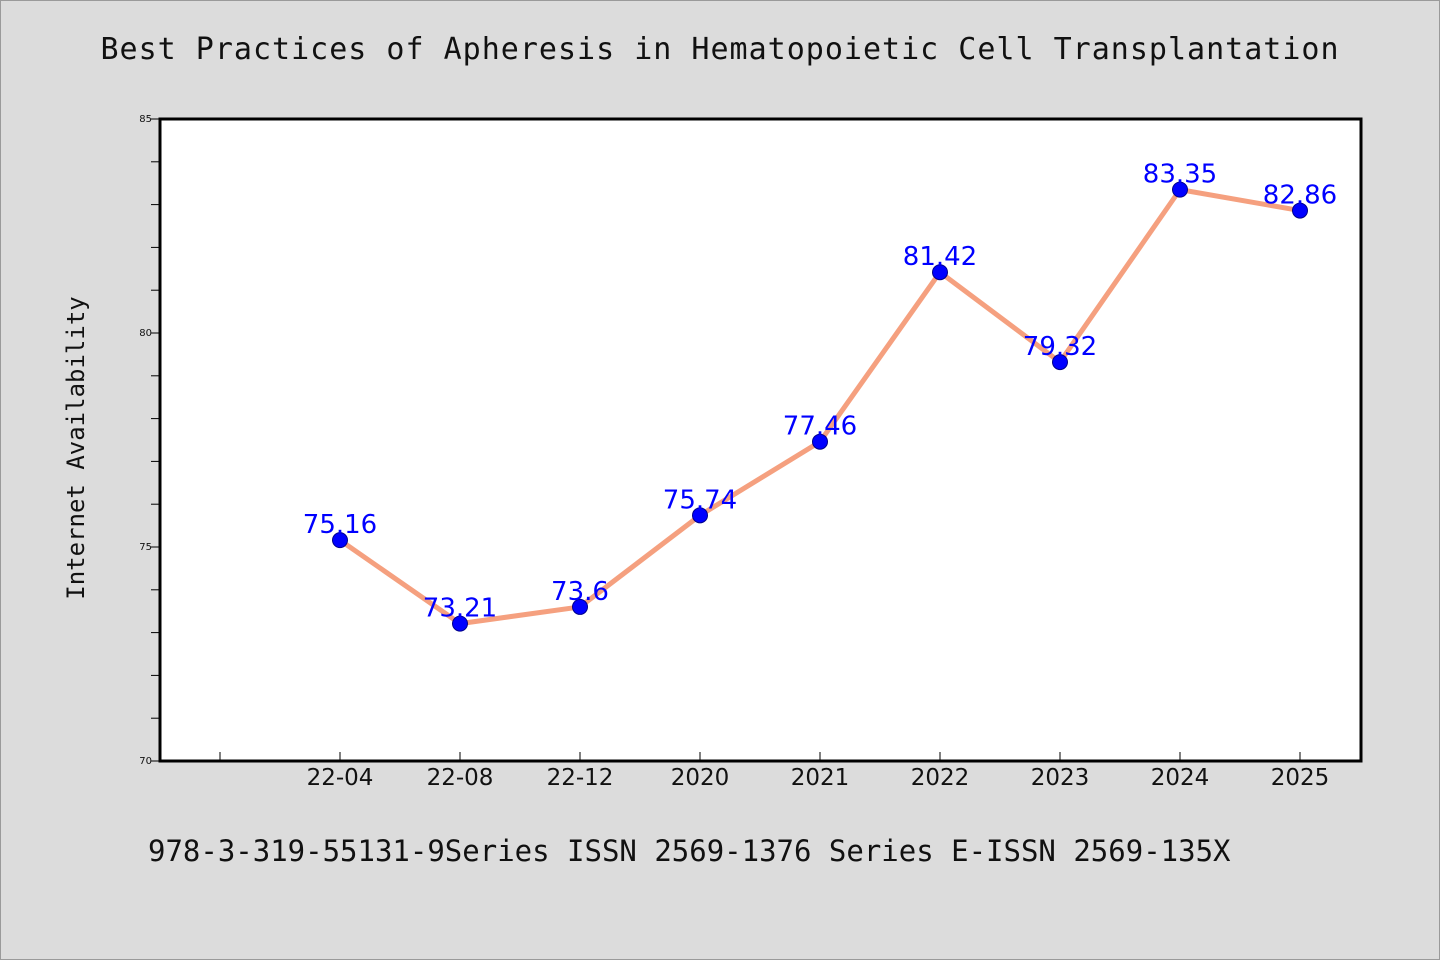 This screenshot has height=960, width=1440. Describe the element at coordinates (340, 778) in the screenshot. I see `x-tick-label: 22-04` at that location.